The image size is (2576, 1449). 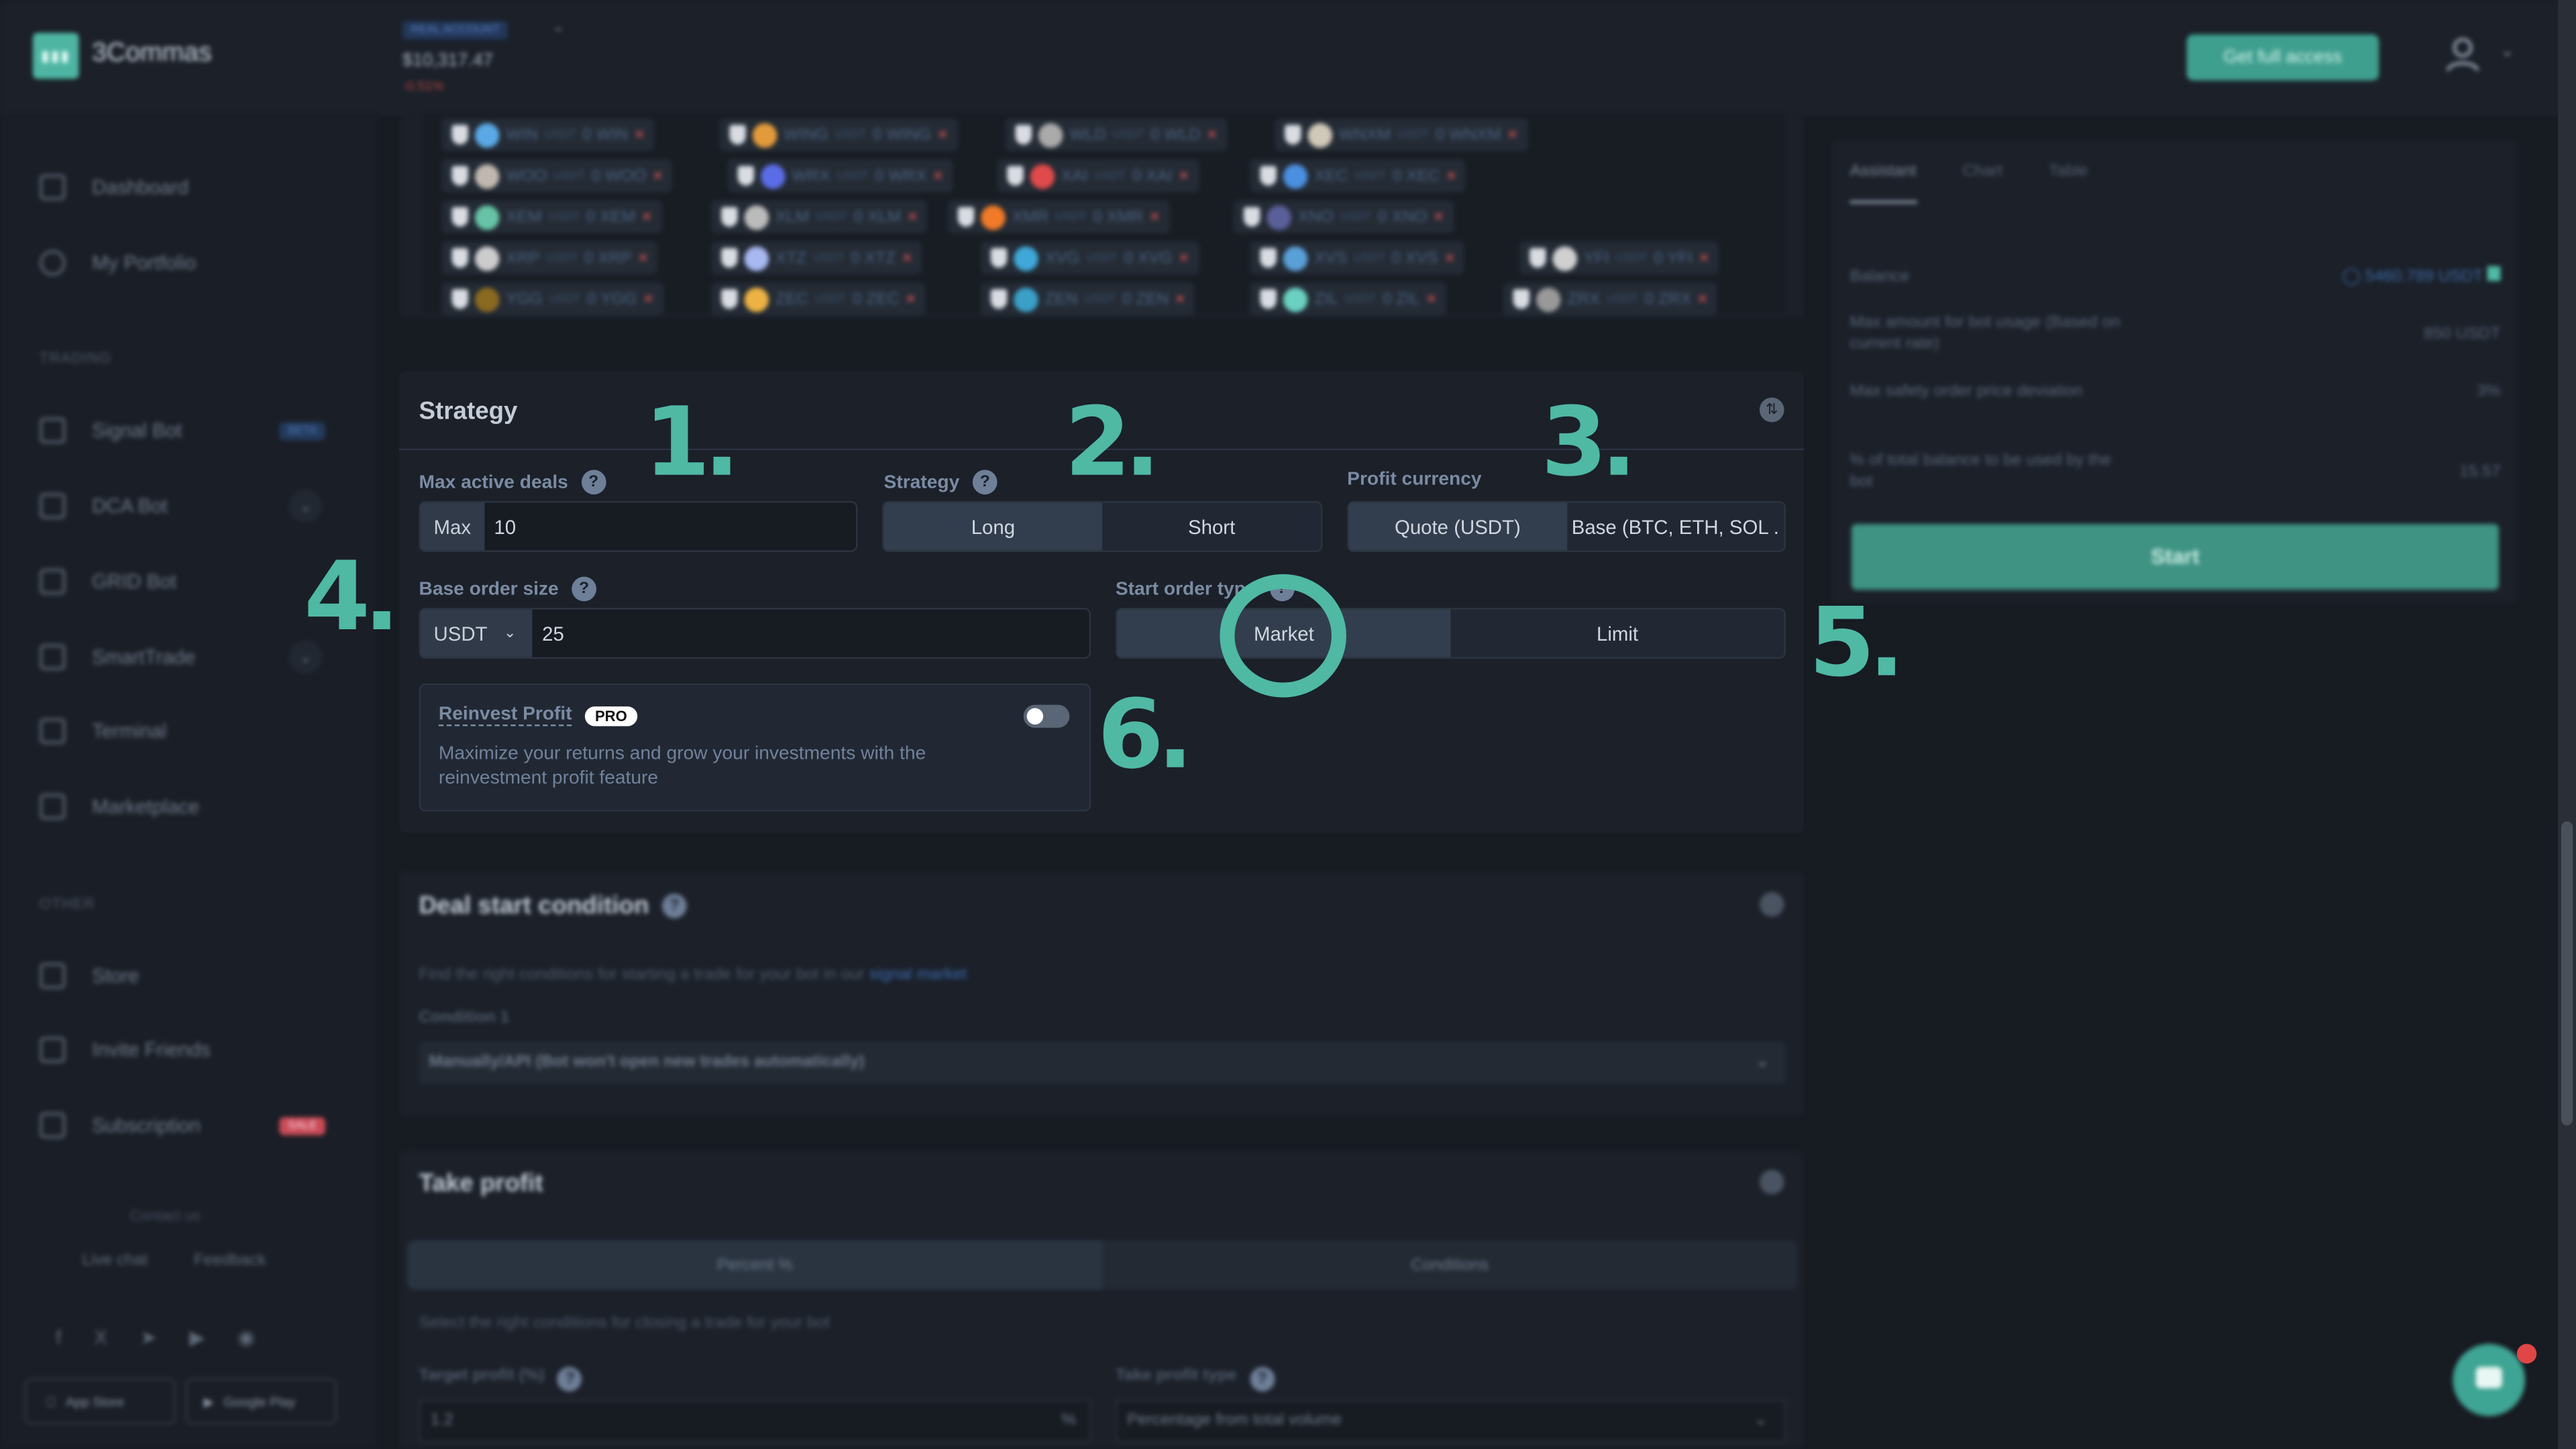 I want to click on reinvest-title: Reinvest Profit, so click(x=505, y=716).